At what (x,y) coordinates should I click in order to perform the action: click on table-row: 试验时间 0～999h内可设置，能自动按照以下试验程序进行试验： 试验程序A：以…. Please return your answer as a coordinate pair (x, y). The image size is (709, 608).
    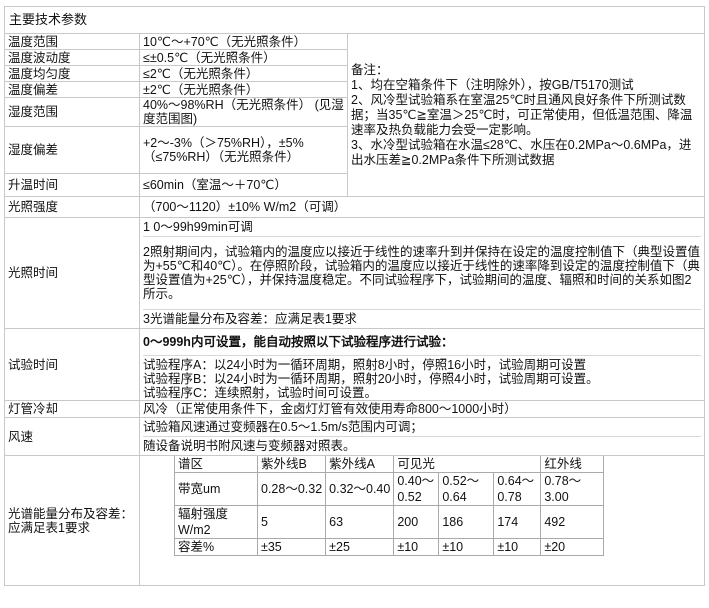
    Looking at the image, I should click on (354, 364).